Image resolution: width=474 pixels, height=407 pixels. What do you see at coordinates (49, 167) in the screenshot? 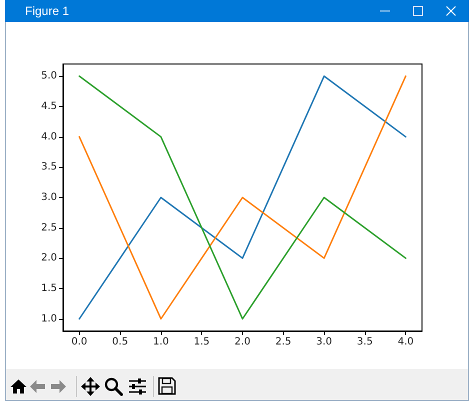
I see `y-tick-label: 3.5` at bounding box center [49, 167].